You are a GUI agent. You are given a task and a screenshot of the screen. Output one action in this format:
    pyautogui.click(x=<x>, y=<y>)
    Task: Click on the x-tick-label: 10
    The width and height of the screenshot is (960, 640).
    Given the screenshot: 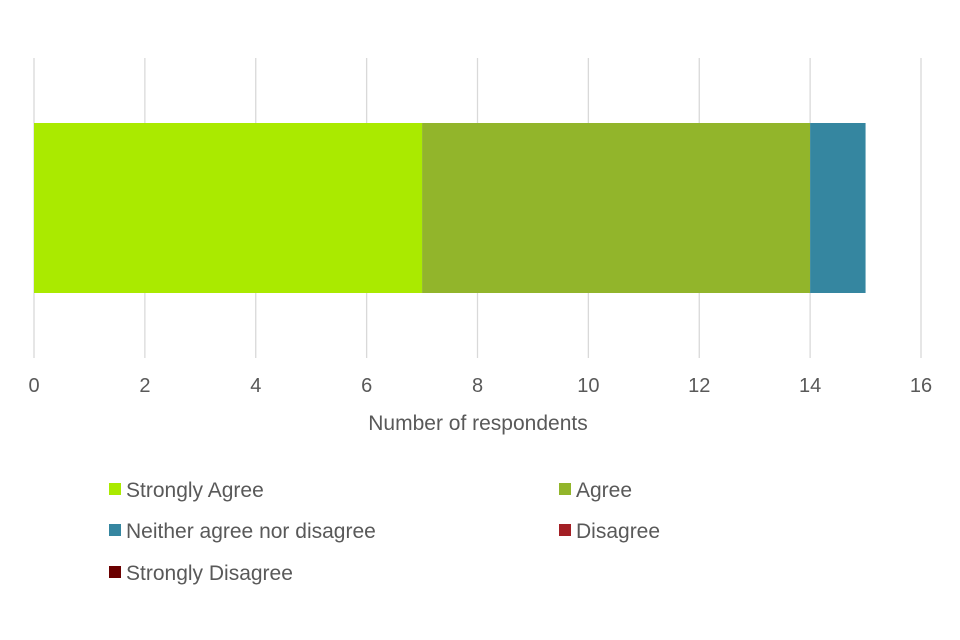 What is the action you would take?
    pyautogui.click(x=588, y=386)
    